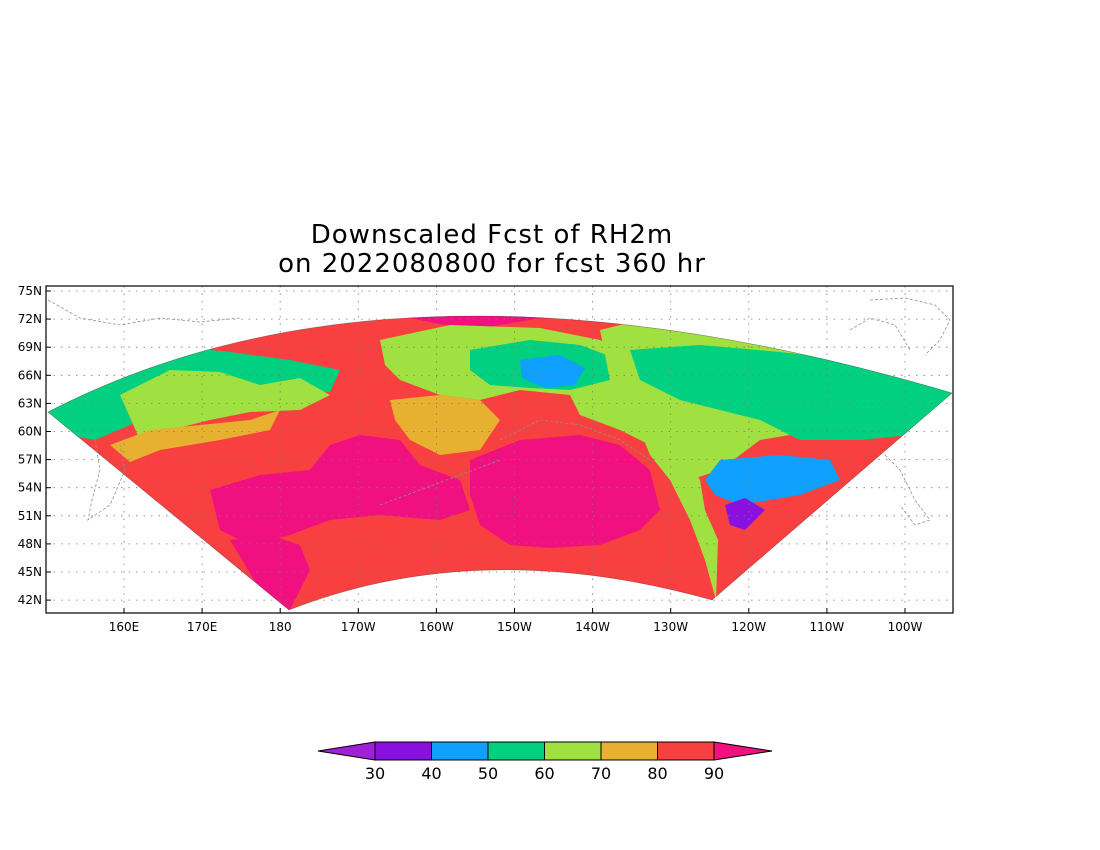 The width and height of the screenshot is (1100, 850). Describe the element at coordinates (30, 432) in the screenshot. I see `lat-tick-label: 60N` at that location.